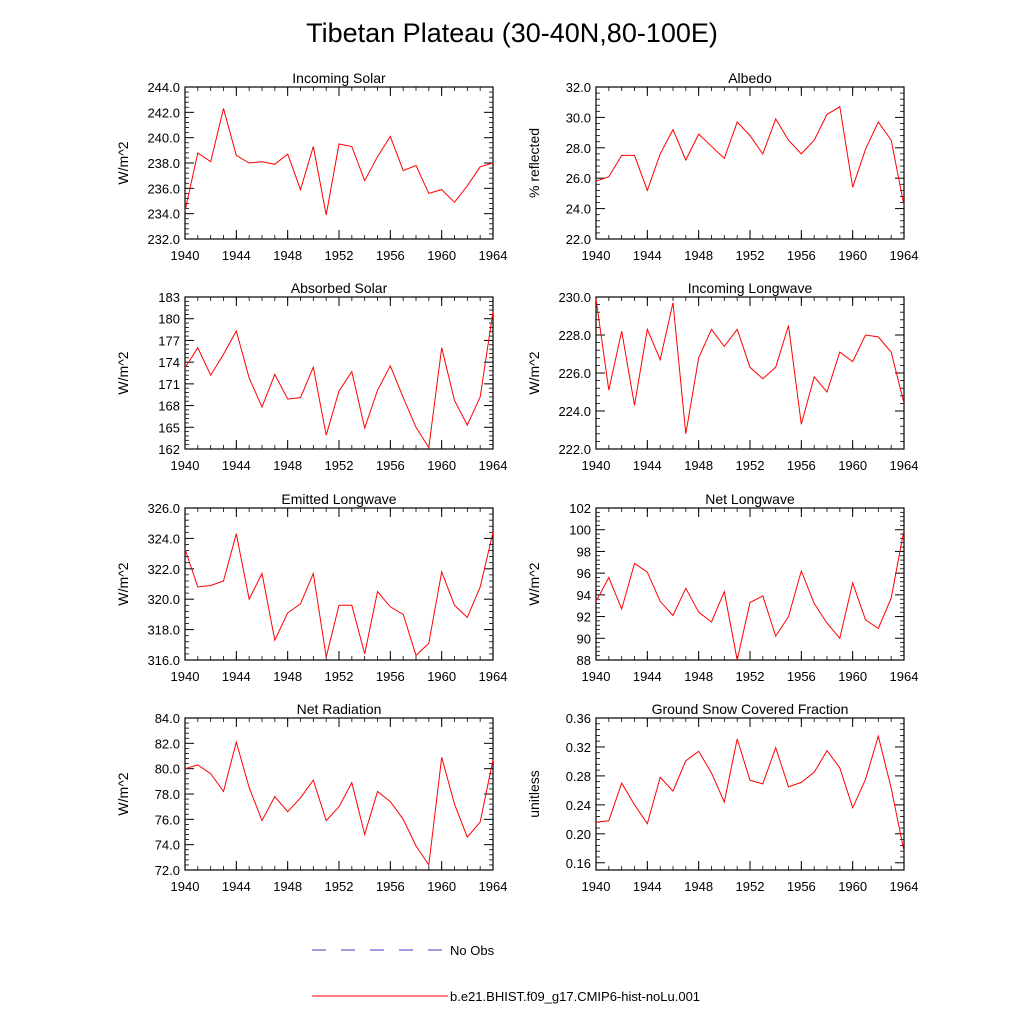 The height and width of the screenshot is (1029, 1024). I want to click on figure-title: Tibetan Plateau (30-40N,80-100E), so click(512, 33).